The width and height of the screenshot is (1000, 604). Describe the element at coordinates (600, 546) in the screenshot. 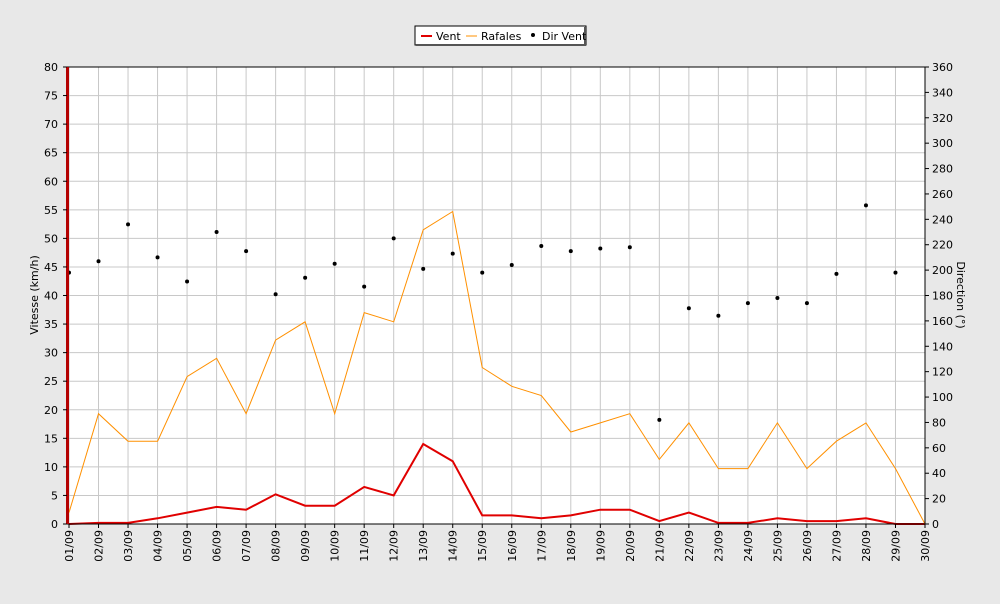

I see `x-tick-label: 19/09` at that location.